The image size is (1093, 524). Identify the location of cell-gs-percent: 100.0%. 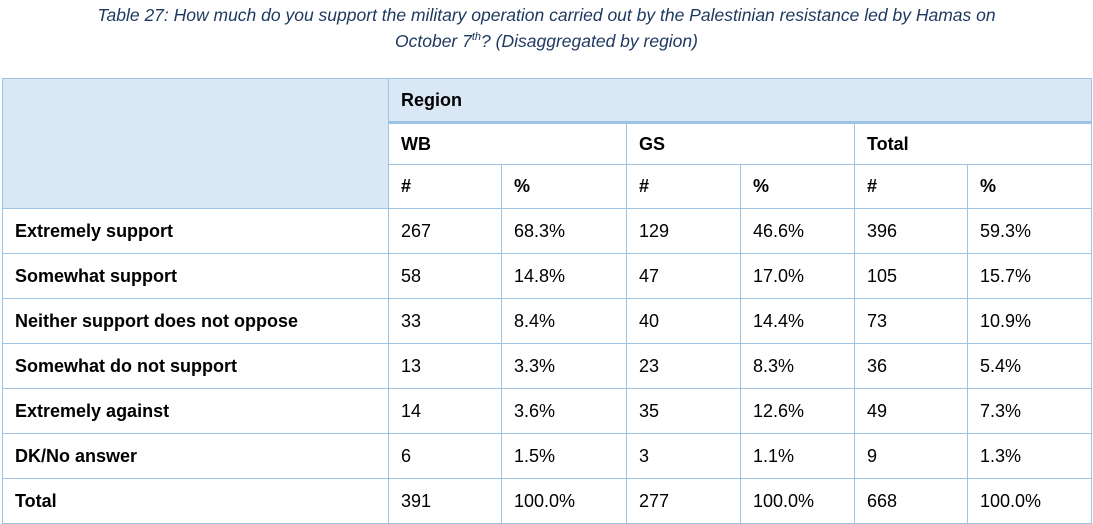
(797, 501).